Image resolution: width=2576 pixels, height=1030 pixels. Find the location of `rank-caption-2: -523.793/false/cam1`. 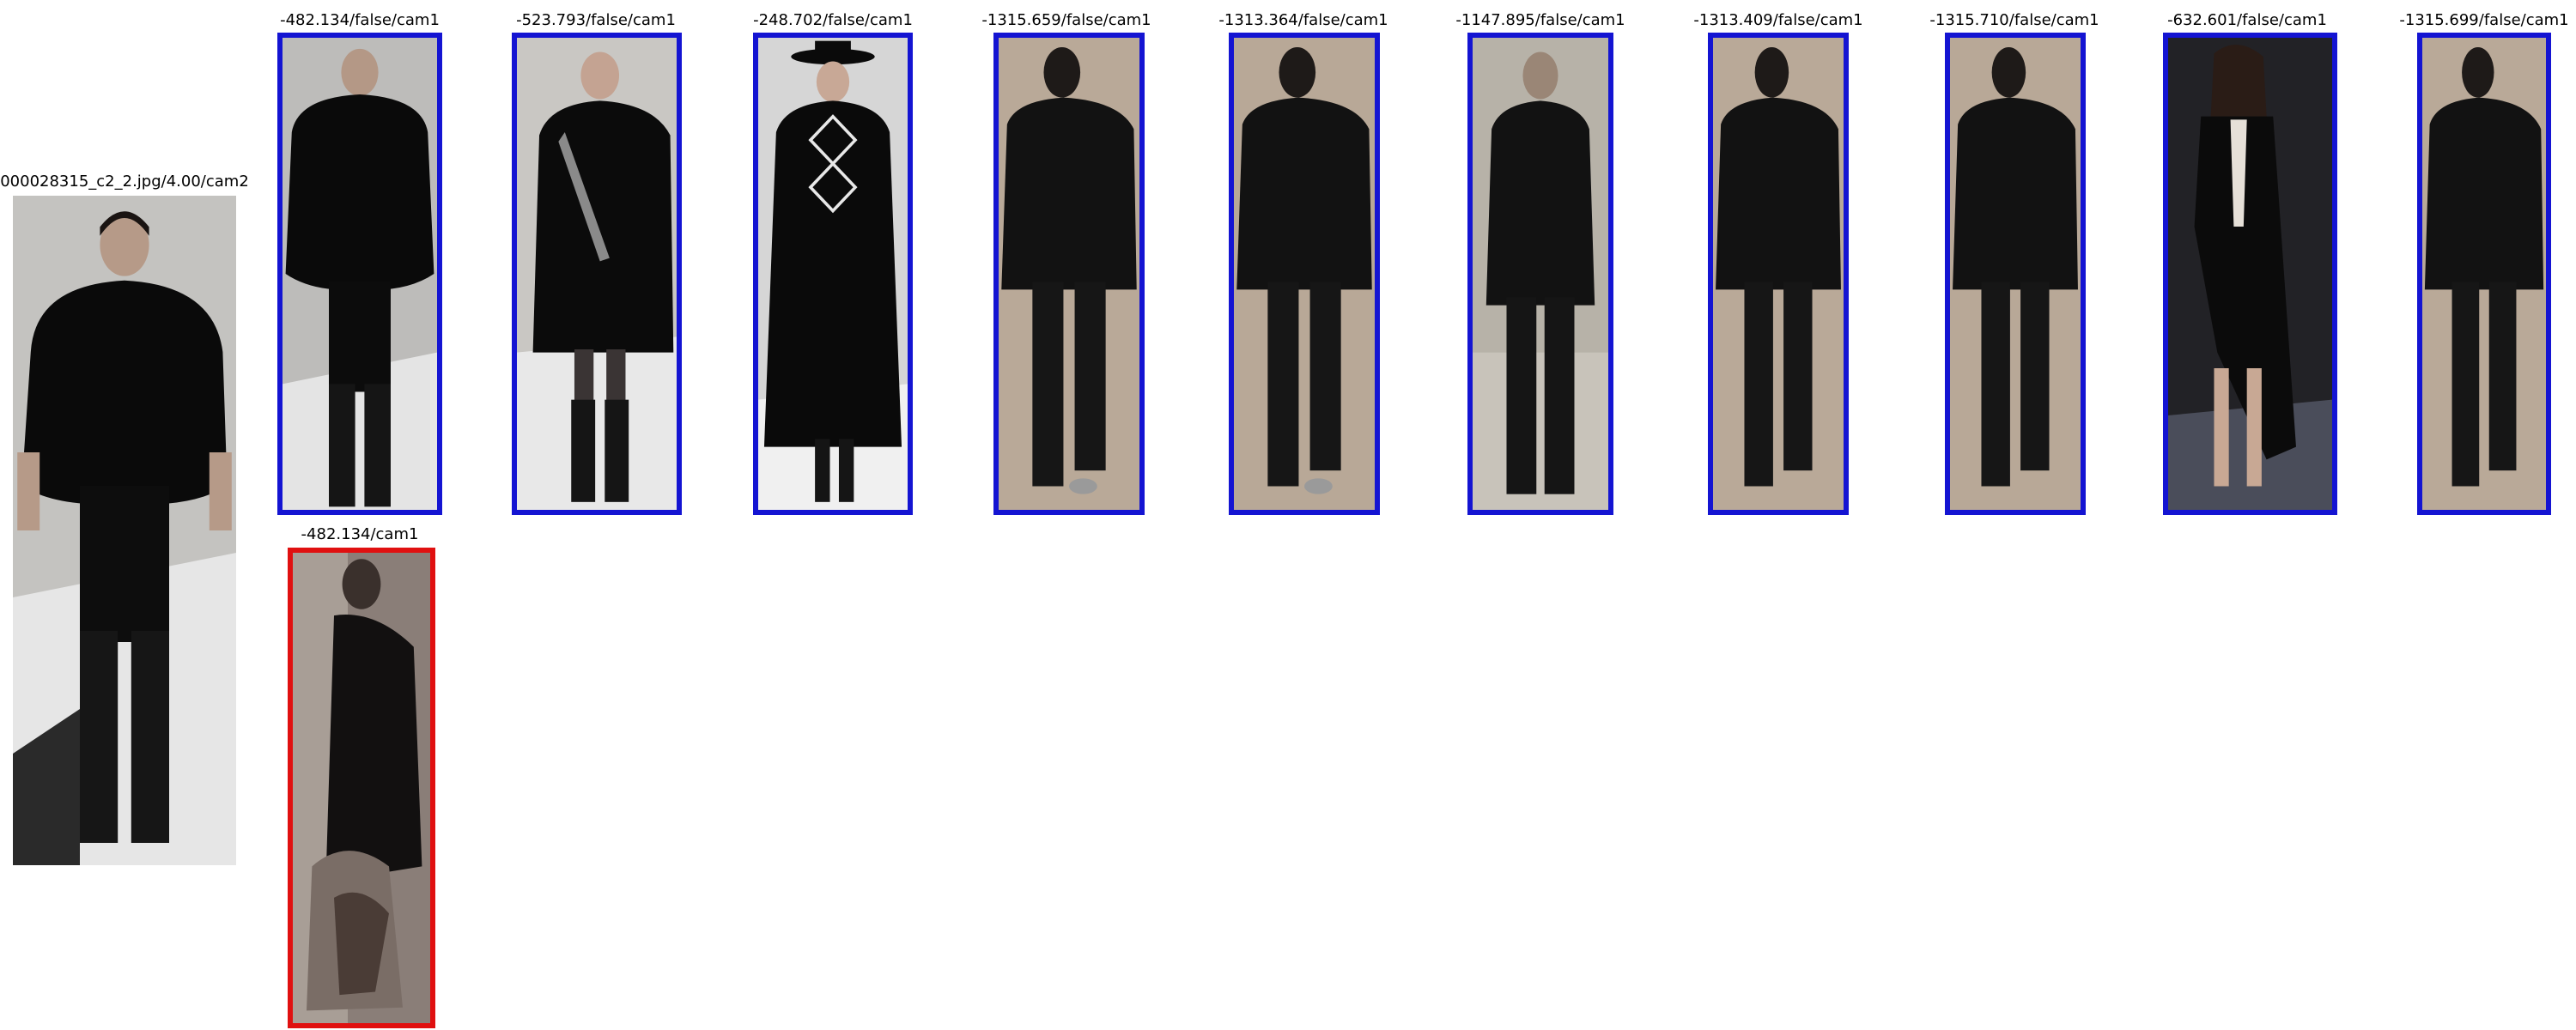

rank-caption-2: -523.793/false/cam1 is located at coordinates (596, 20).